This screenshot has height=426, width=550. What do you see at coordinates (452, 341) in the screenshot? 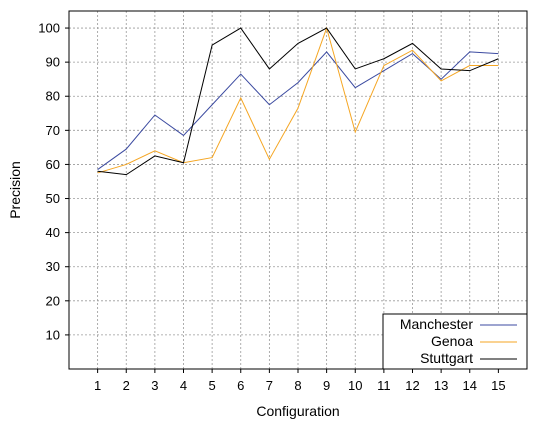
I see `legend-label-genoa: Genoa` at bounding box center [452, 341].